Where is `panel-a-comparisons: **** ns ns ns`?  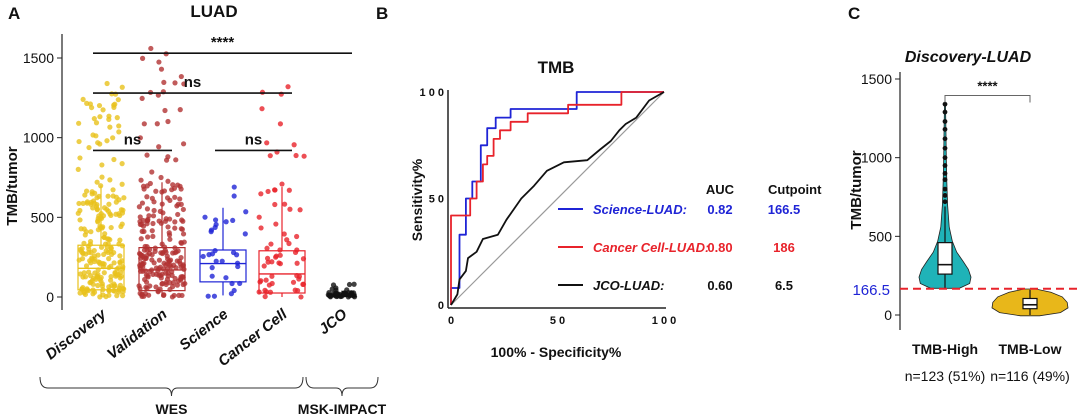
panel-a-comparisons: **** ns ns ns is located at coordinates (222, 93).